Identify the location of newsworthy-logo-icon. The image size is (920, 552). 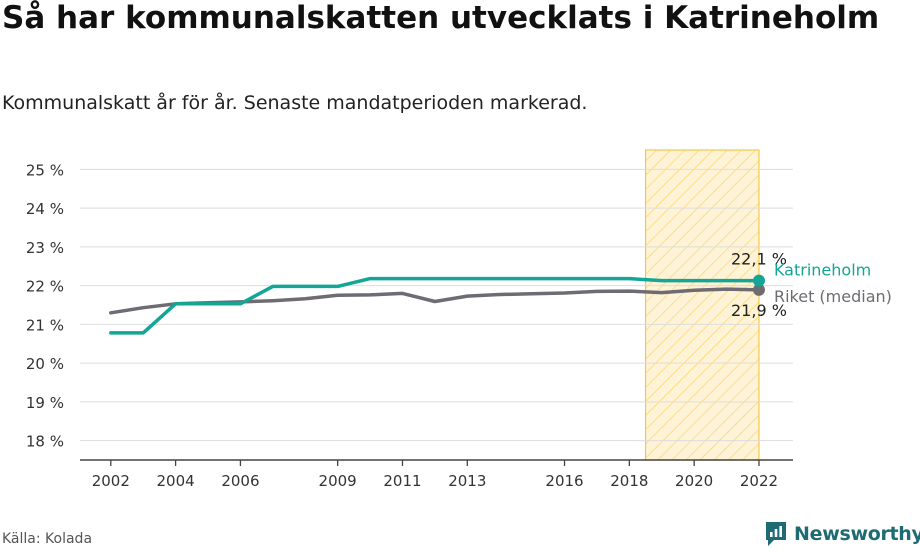
(776, 534).